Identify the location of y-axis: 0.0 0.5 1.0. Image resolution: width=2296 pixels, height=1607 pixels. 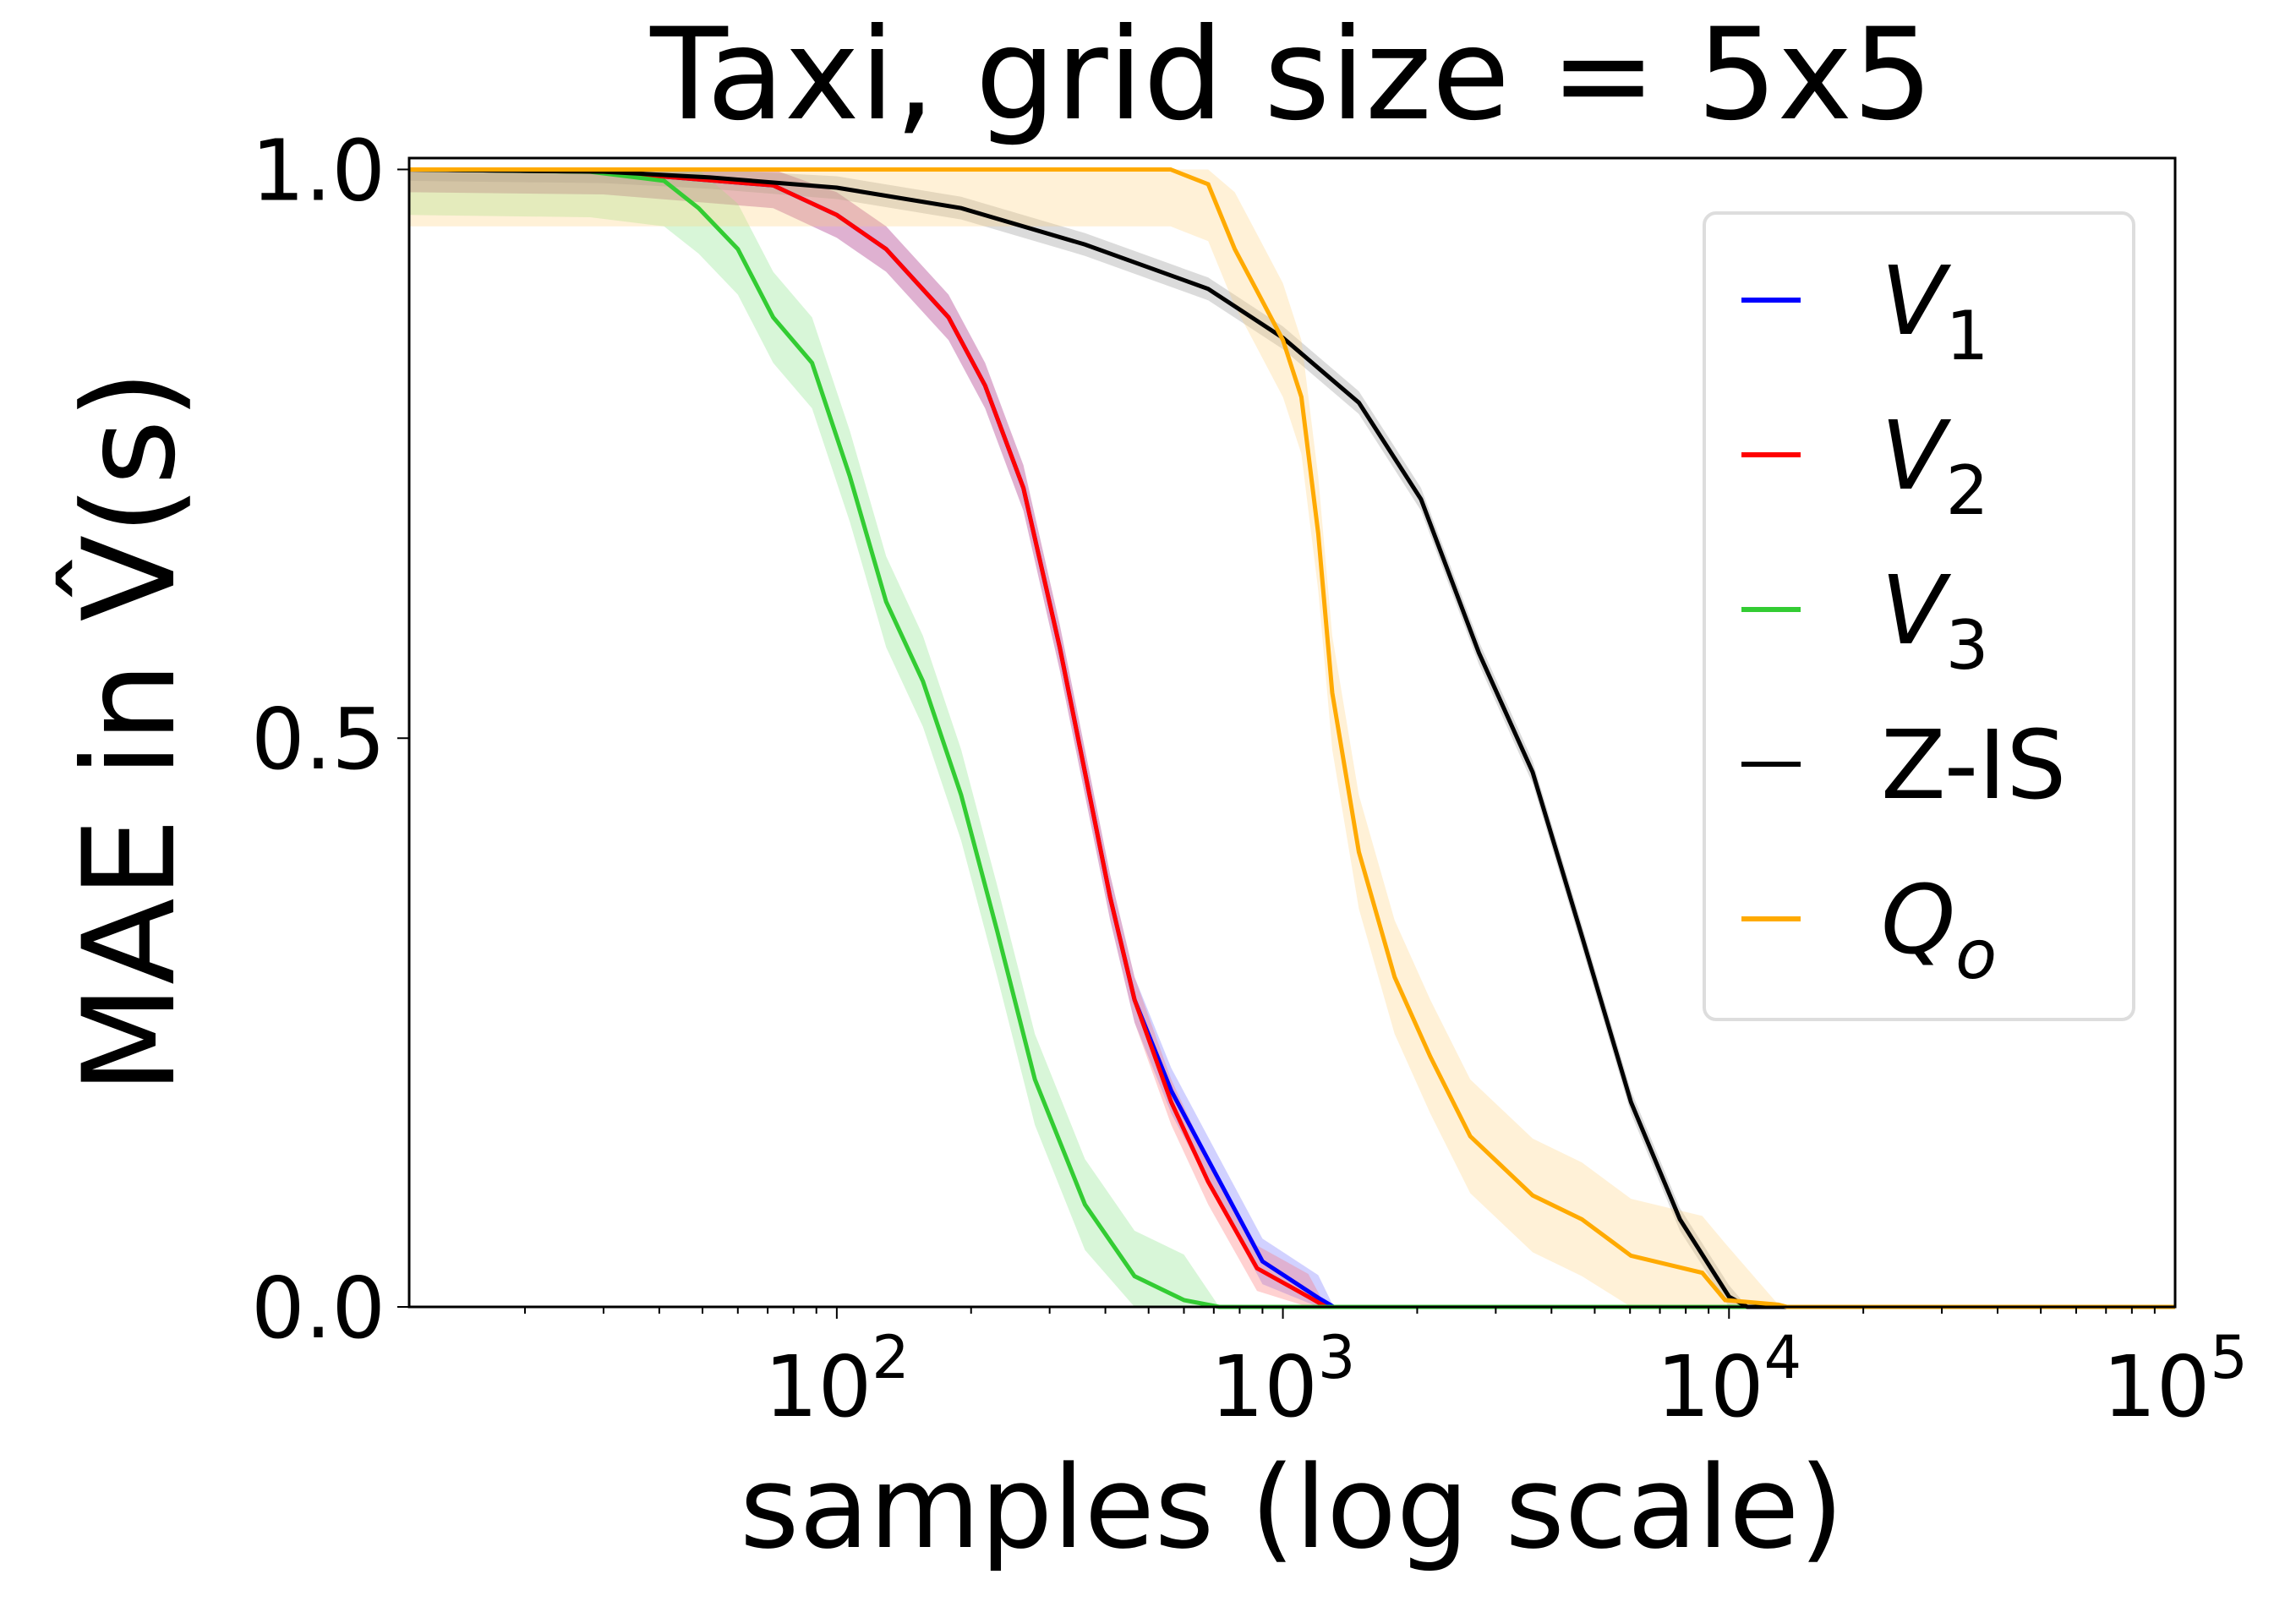
(330, 739).